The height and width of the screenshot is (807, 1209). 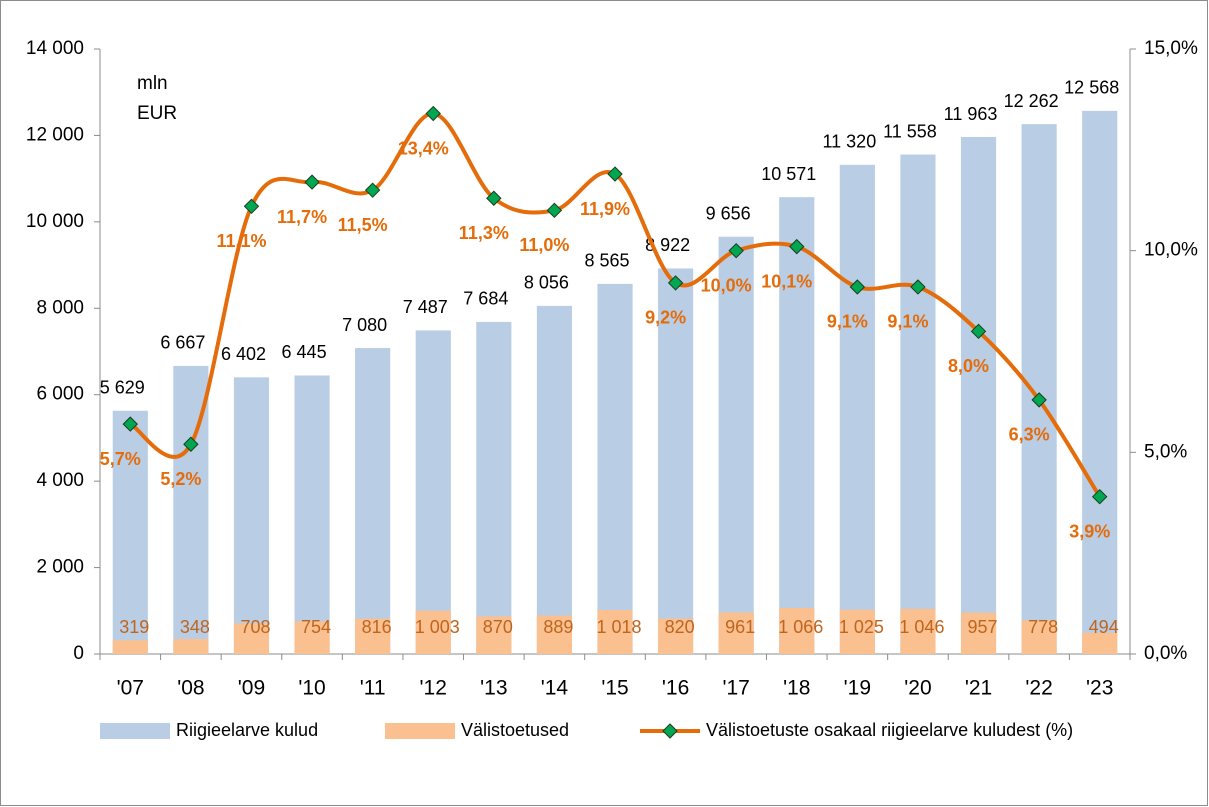 What do you see at coordinates (921, 627) in the screenshot?
I see `bar-value-label: 1 046` at bounding box center [921, 627].